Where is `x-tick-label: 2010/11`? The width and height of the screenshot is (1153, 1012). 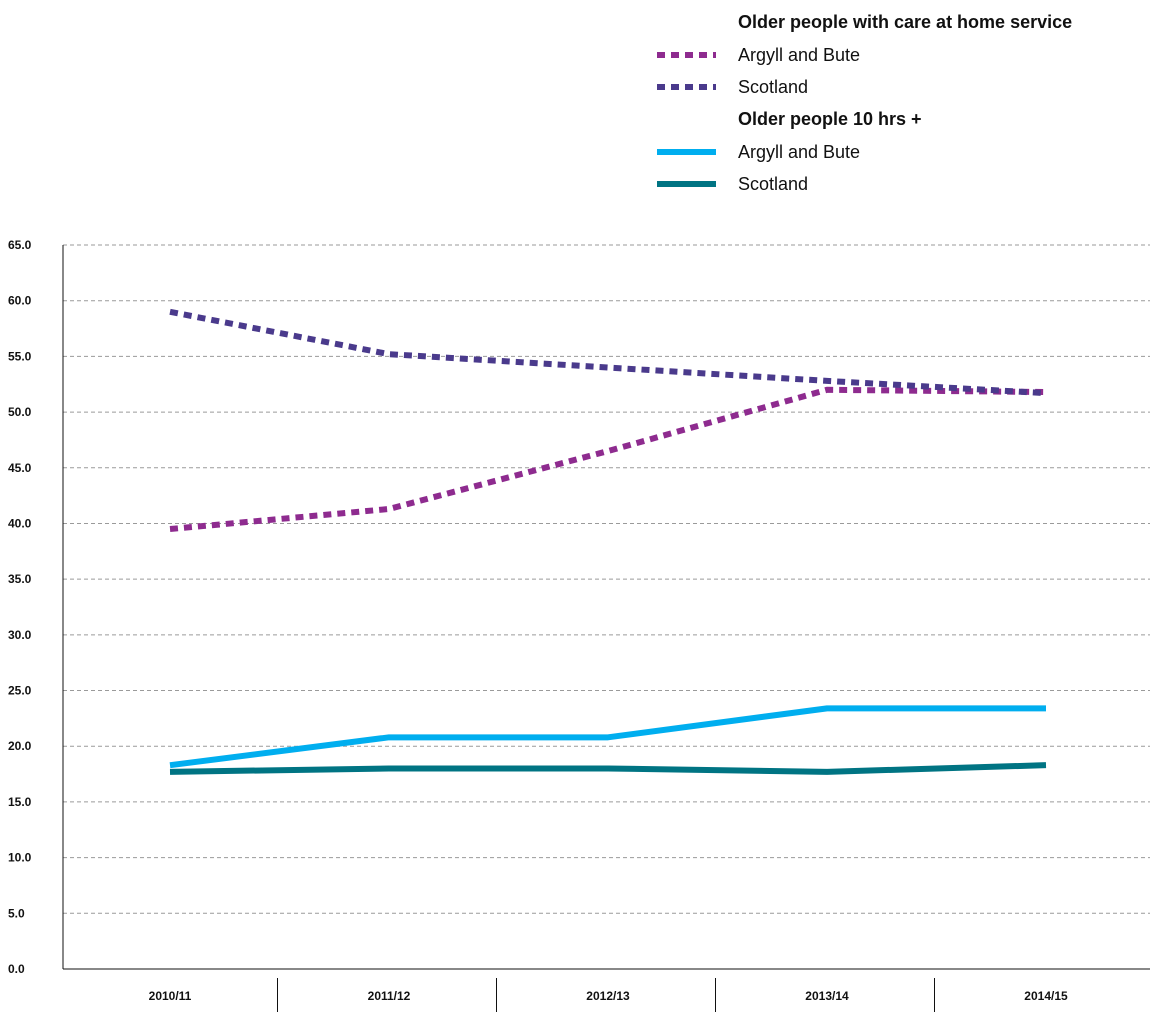
x-tick-label: 2010/11 is located at coordinates (170, 996).